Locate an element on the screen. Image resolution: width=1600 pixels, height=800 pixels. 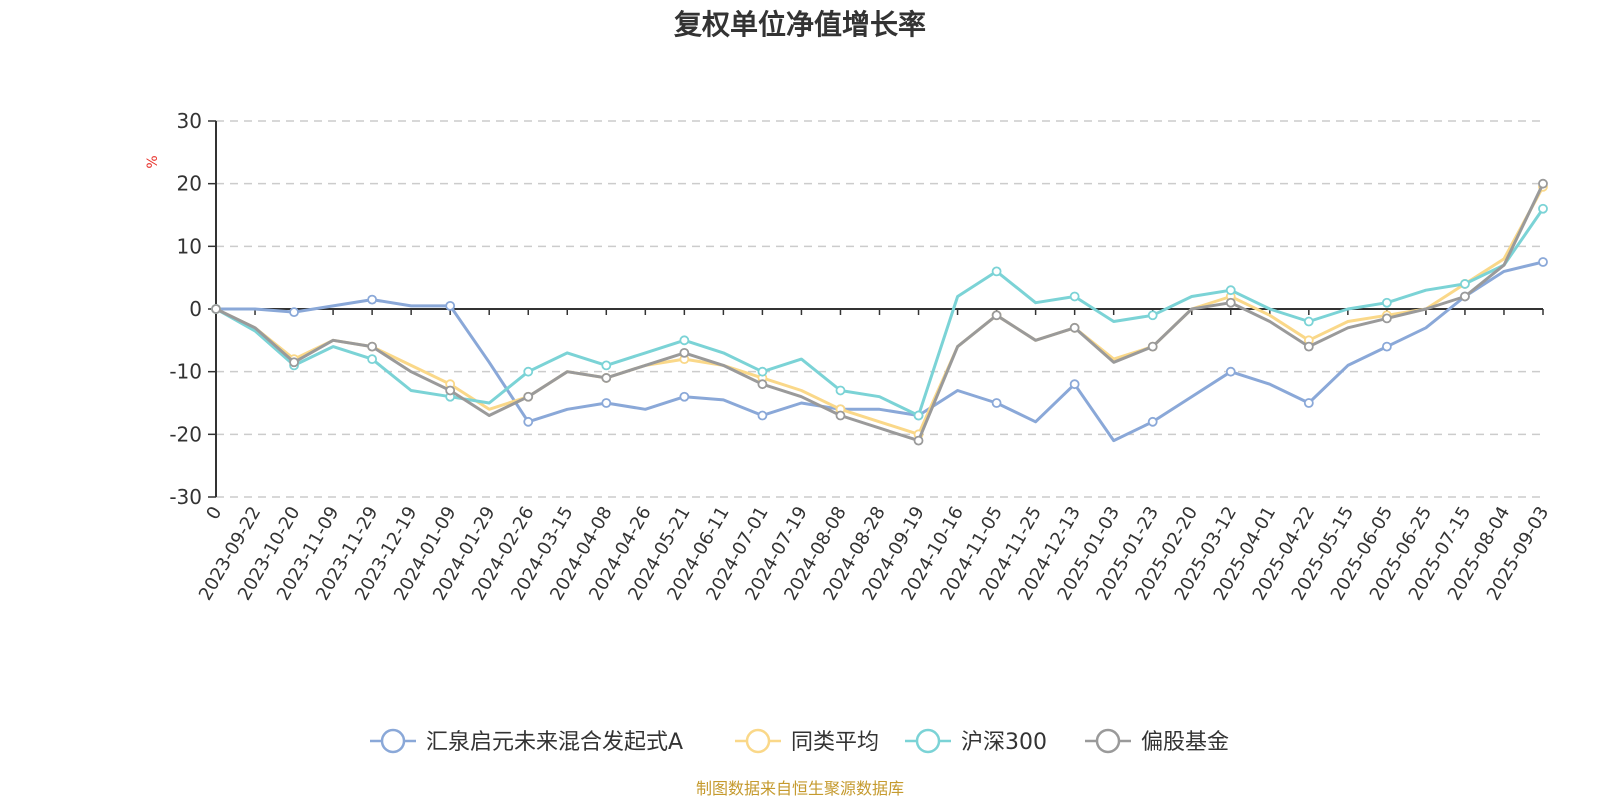
legend-item: 偏股基金 is located at coordinates (1157, 741).